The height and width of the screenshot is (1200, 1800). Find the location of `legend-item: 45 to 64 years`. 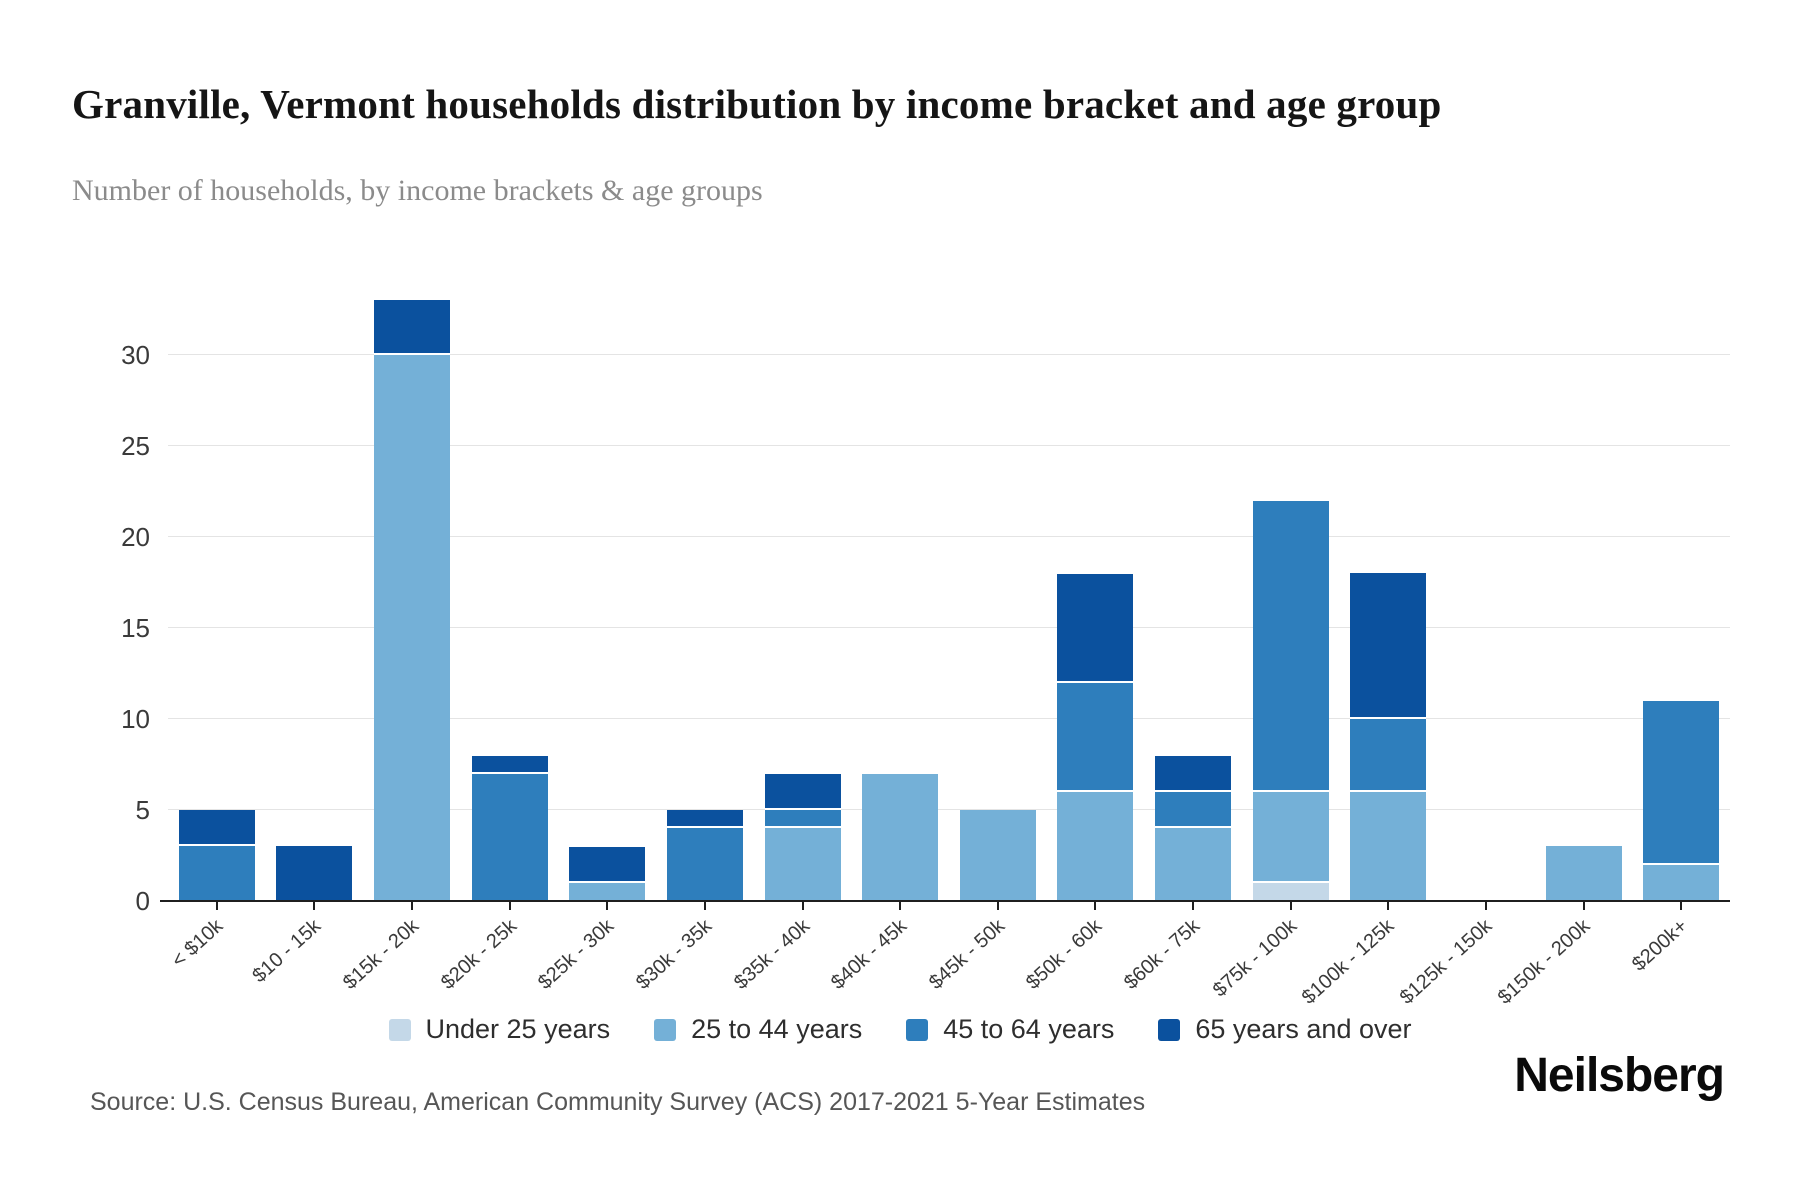

legend-item: 45 to 64 years is located at coordinates (1010, 1029).